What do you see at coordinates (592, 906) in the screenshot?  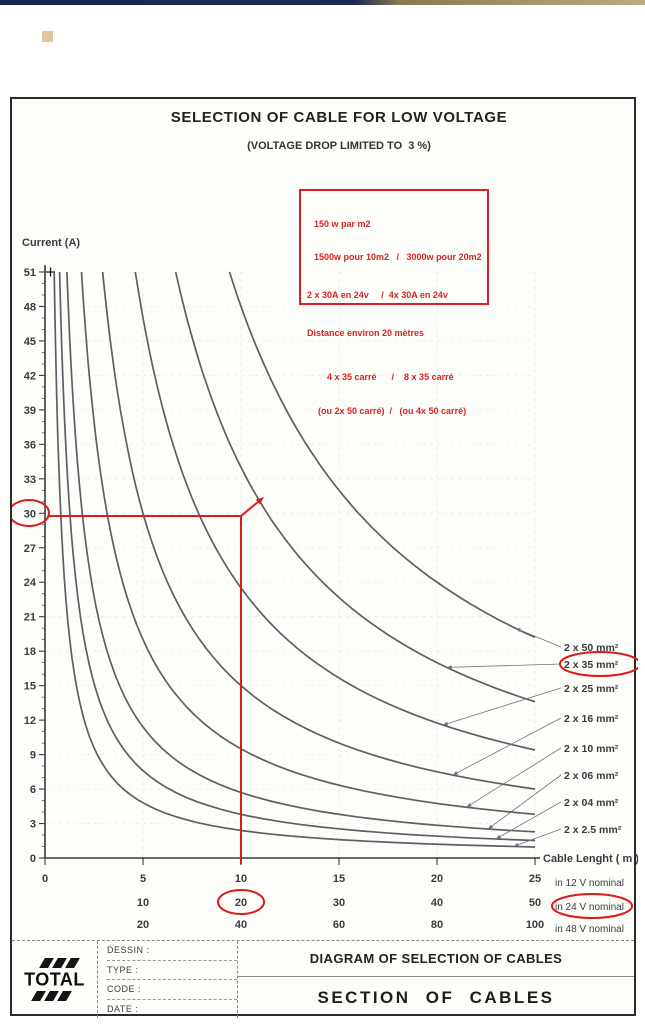 I see `red-circle-24v` at bounding box center [592, 906].